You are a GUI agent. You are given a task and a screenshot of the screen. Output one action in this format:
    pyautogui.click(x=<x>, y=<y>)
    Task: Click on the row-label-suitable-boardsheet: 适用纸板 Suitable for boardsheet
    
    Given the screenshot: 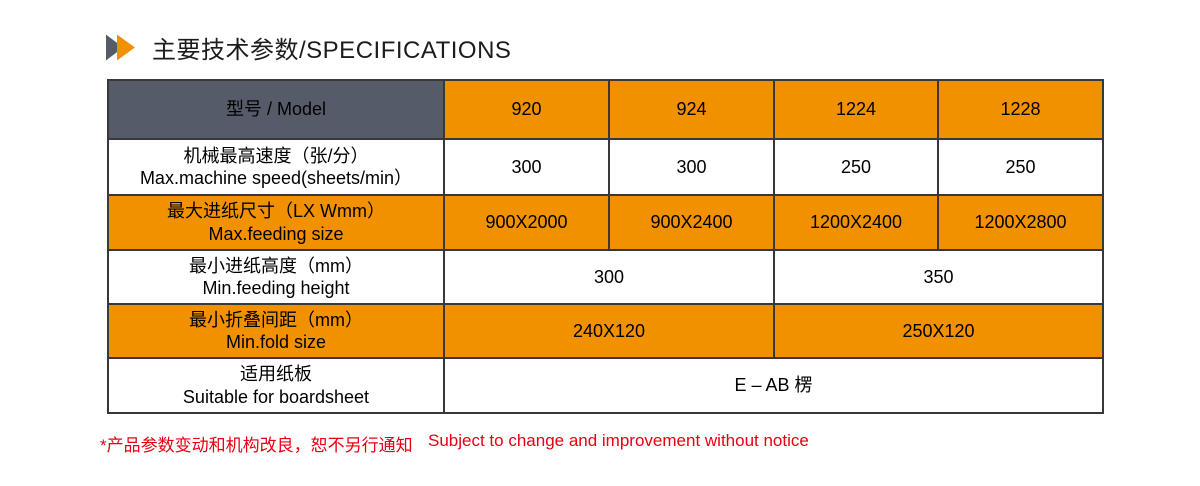 What is the action you would take?
    pyautogui.click(x=276, y=385)
    